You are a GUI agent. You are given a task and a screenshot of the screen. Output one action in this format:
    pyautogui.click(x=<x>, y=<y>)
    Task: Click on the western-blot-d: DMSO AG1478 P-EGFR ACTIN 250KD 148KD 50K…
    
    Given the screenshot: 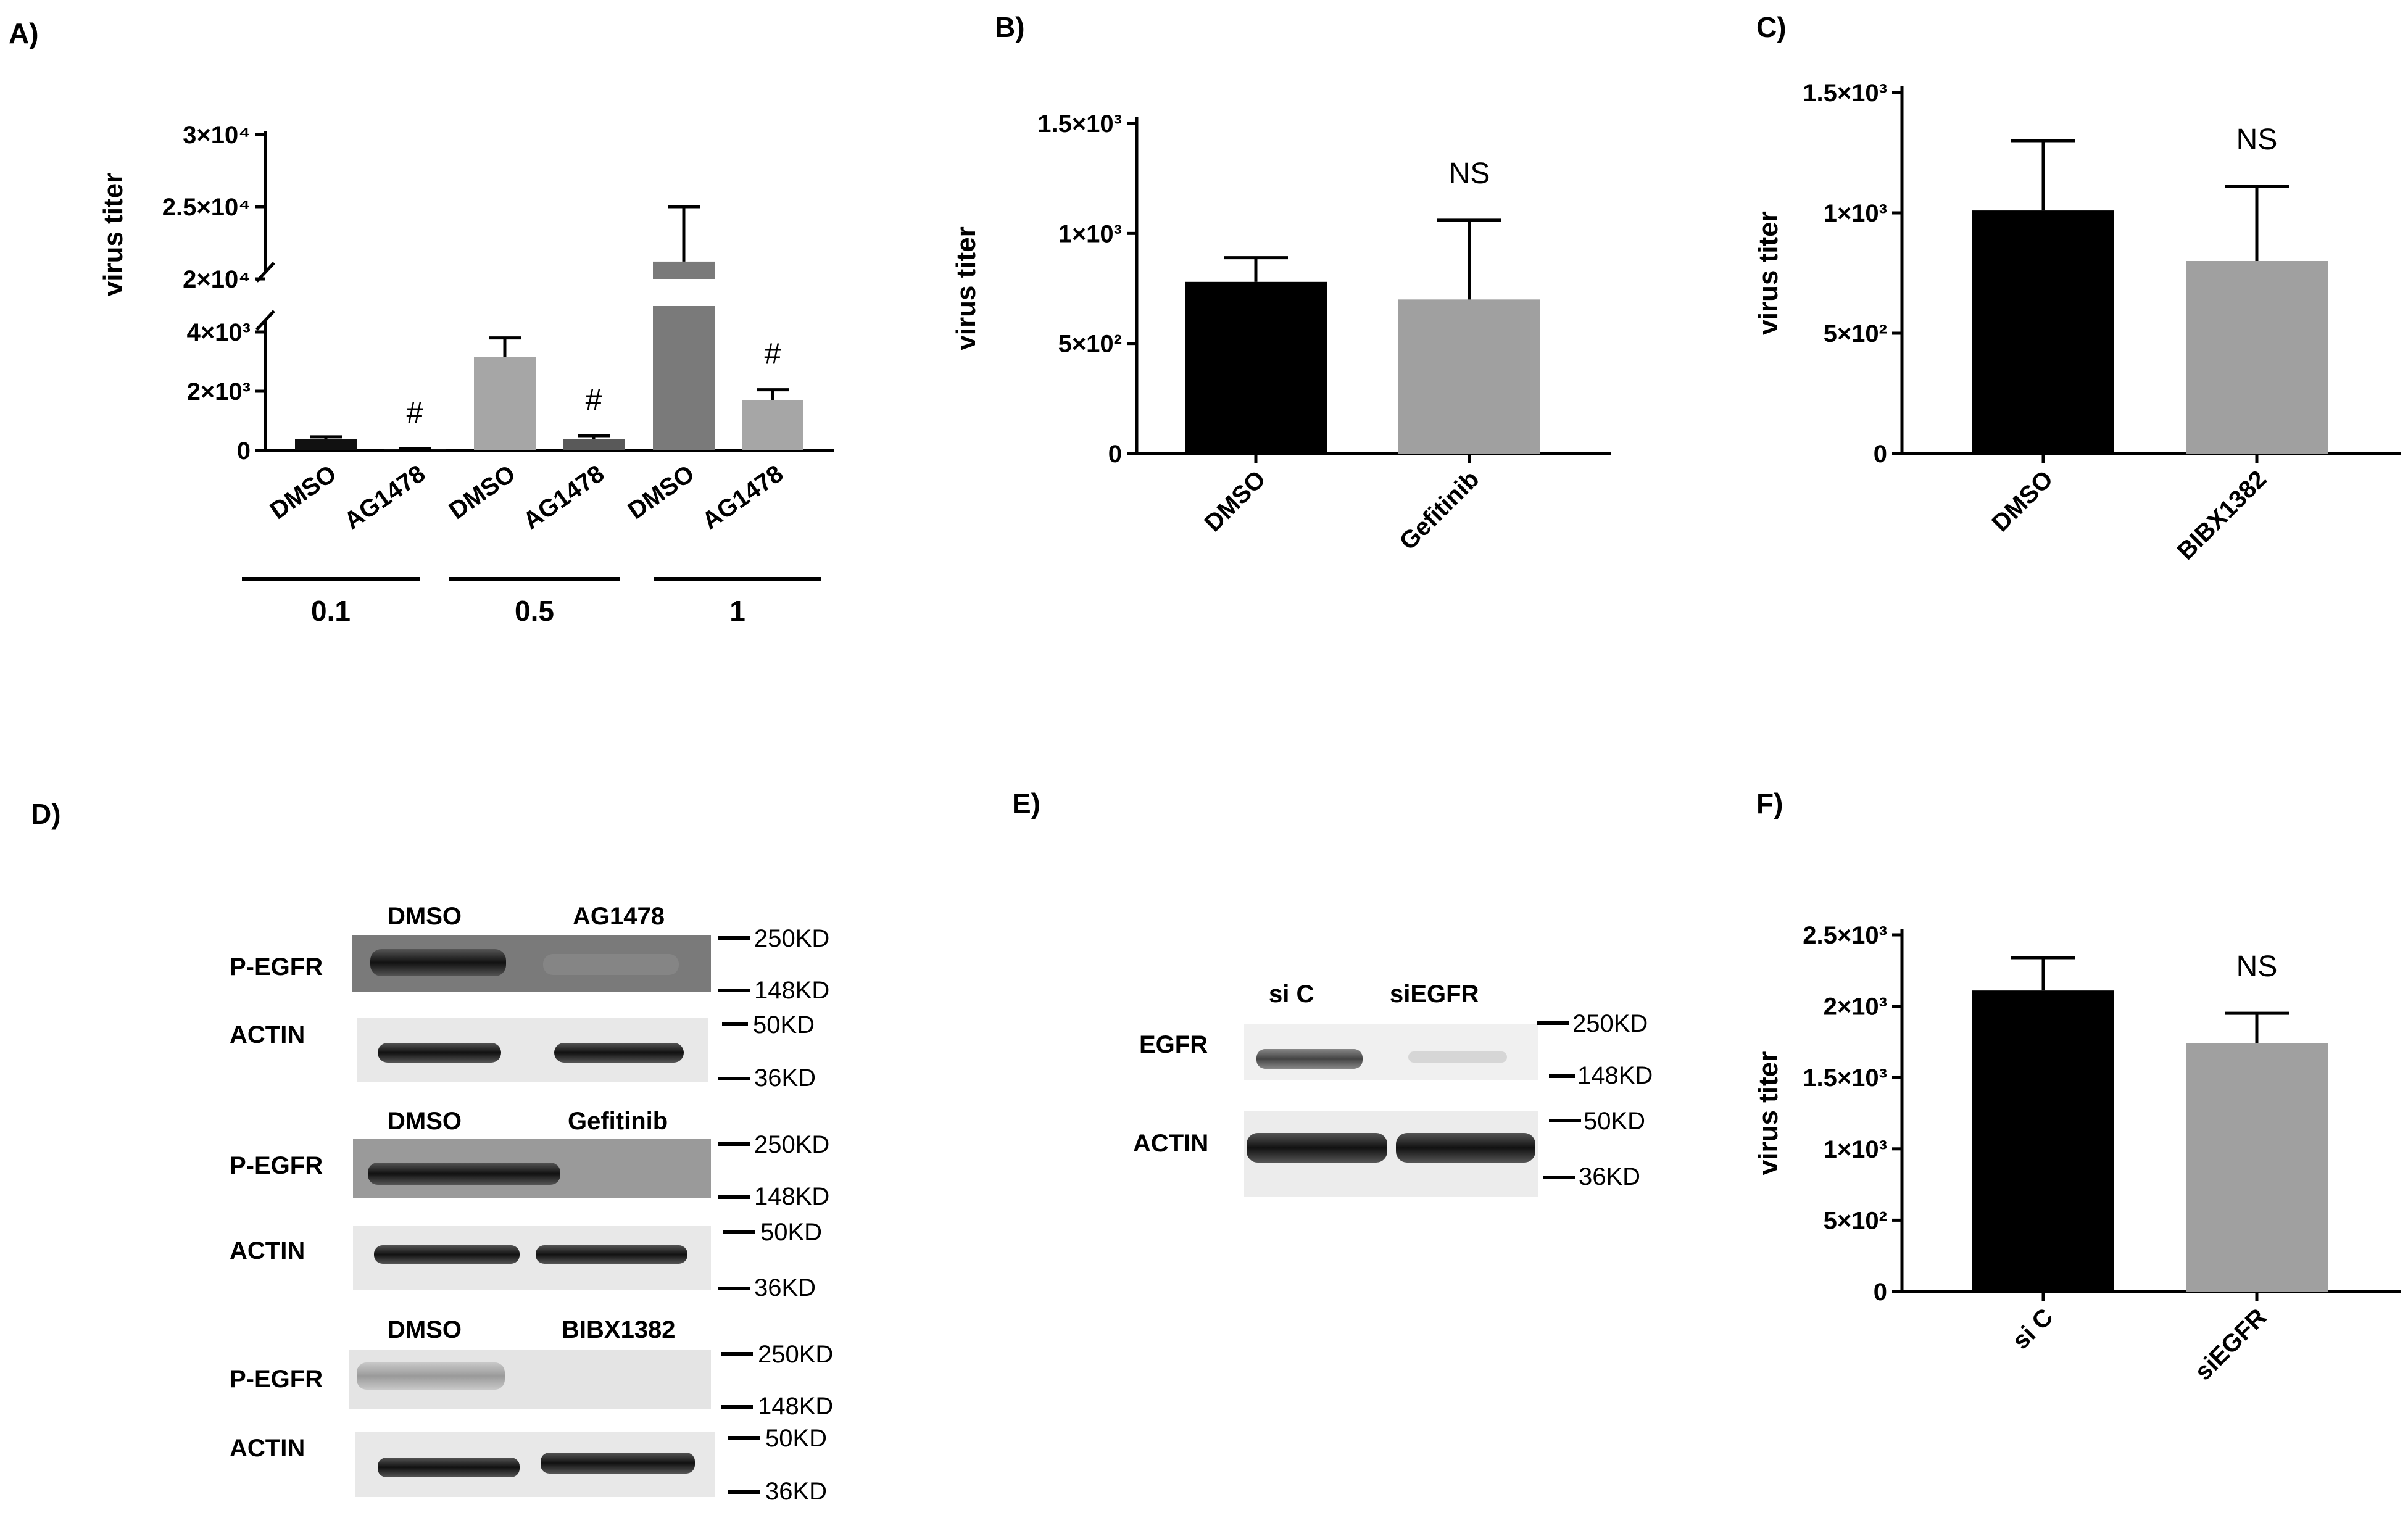 What is the action you would take?
    pyautogui.click(x=531, y=1204)
    